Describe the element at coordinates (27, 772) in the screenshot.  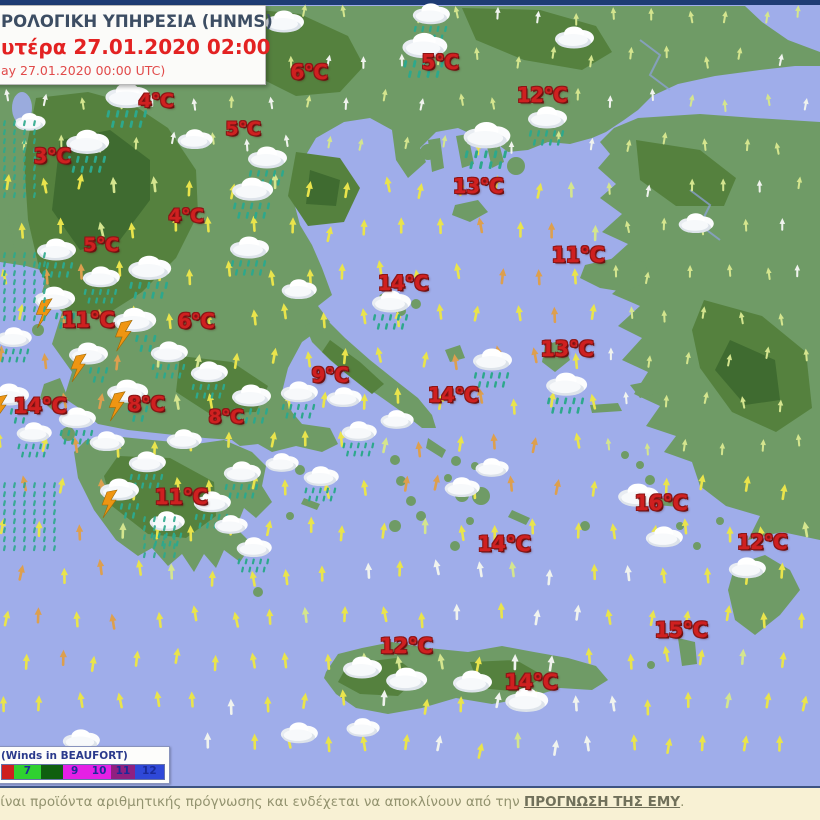
I see `beaufort-segment: 7` at that location.